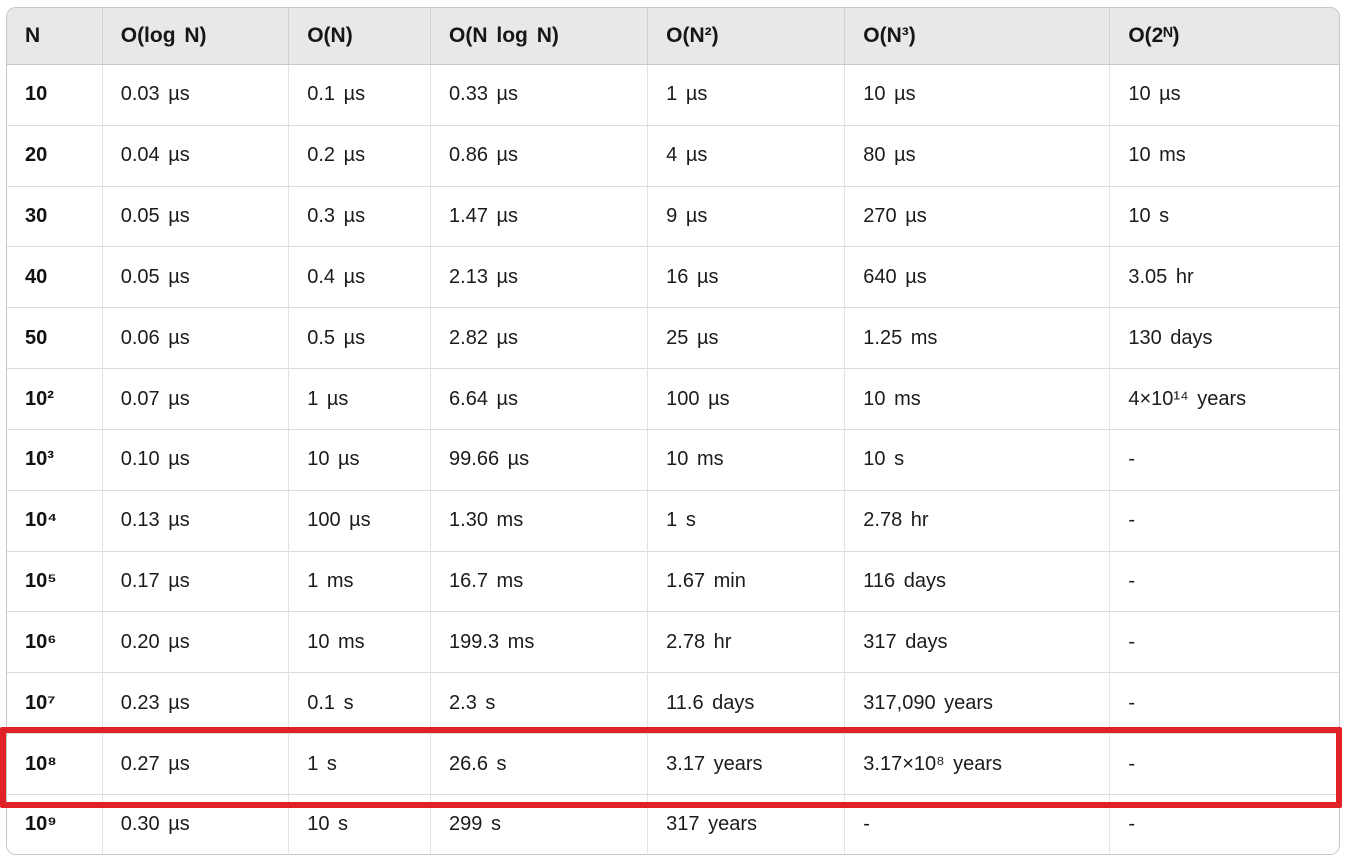  I want to click on cell-value: 1.67 min, so click(746, 581).